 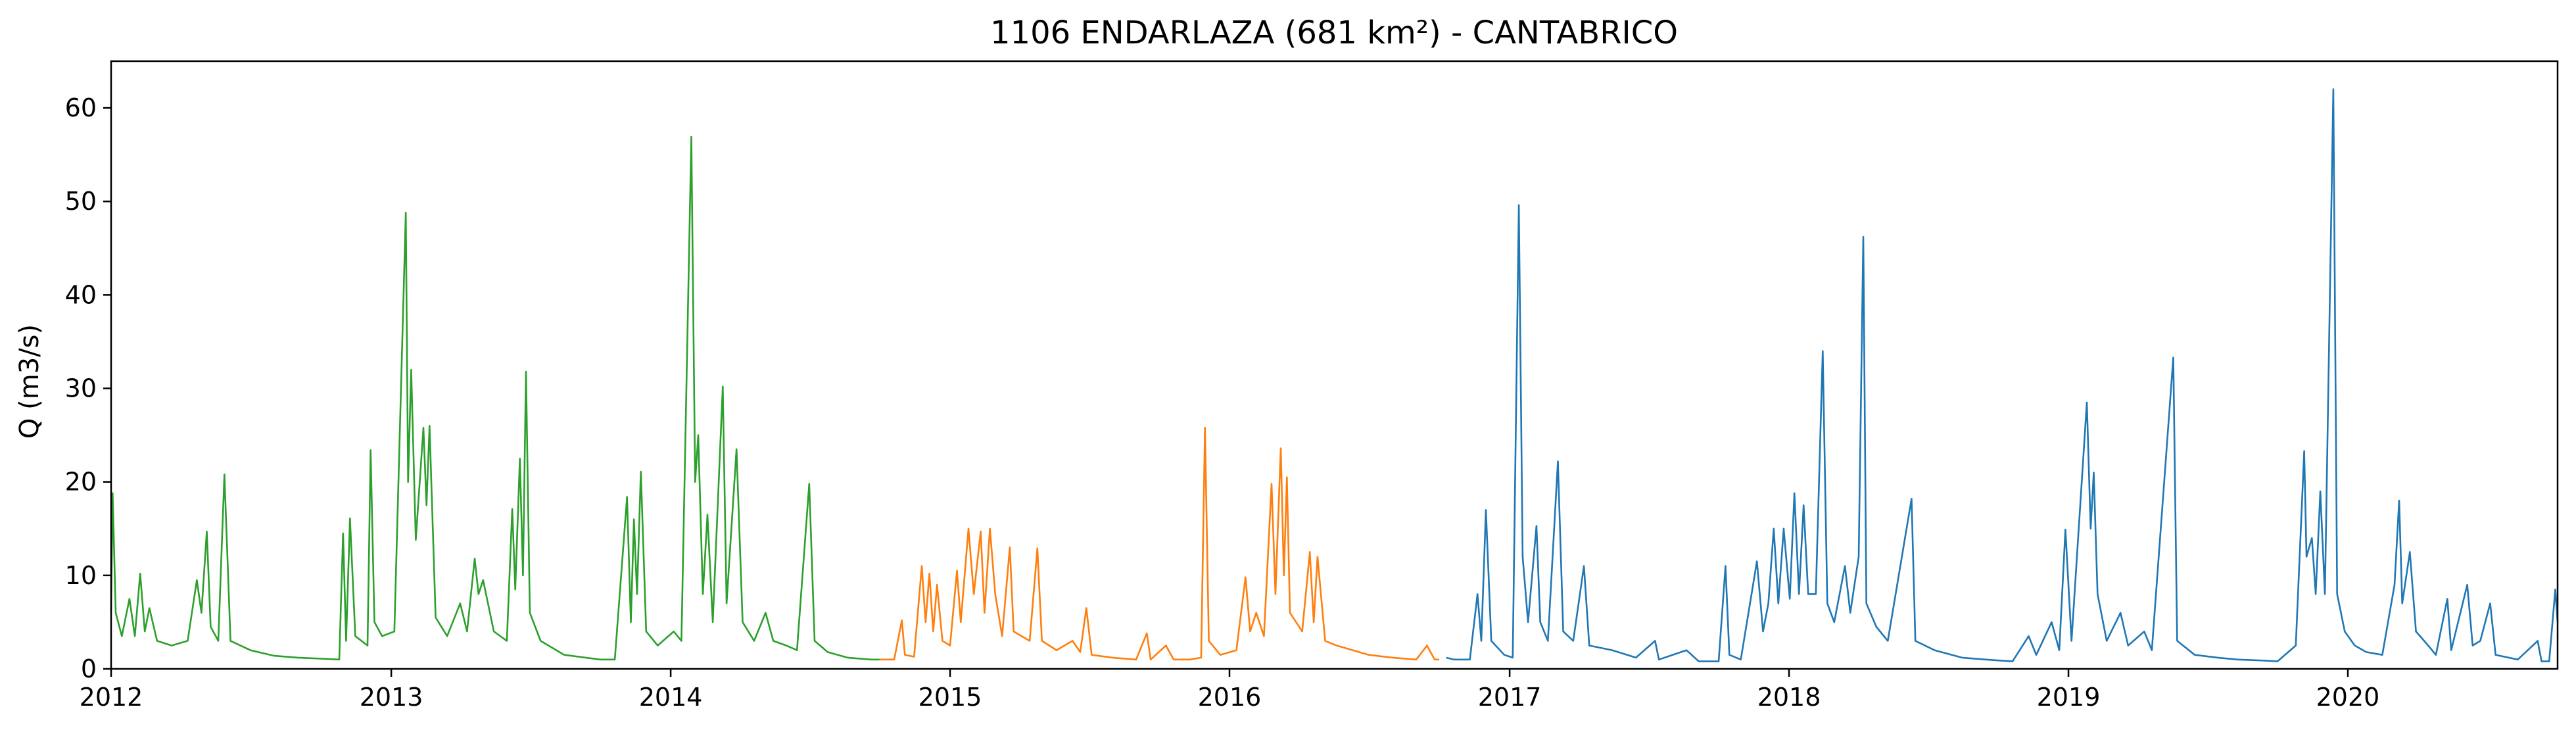 What do you see at coordinates (391, 697) in the screenshot?
I see `x-tick-label: 2013` at bounding box center [391, 697].